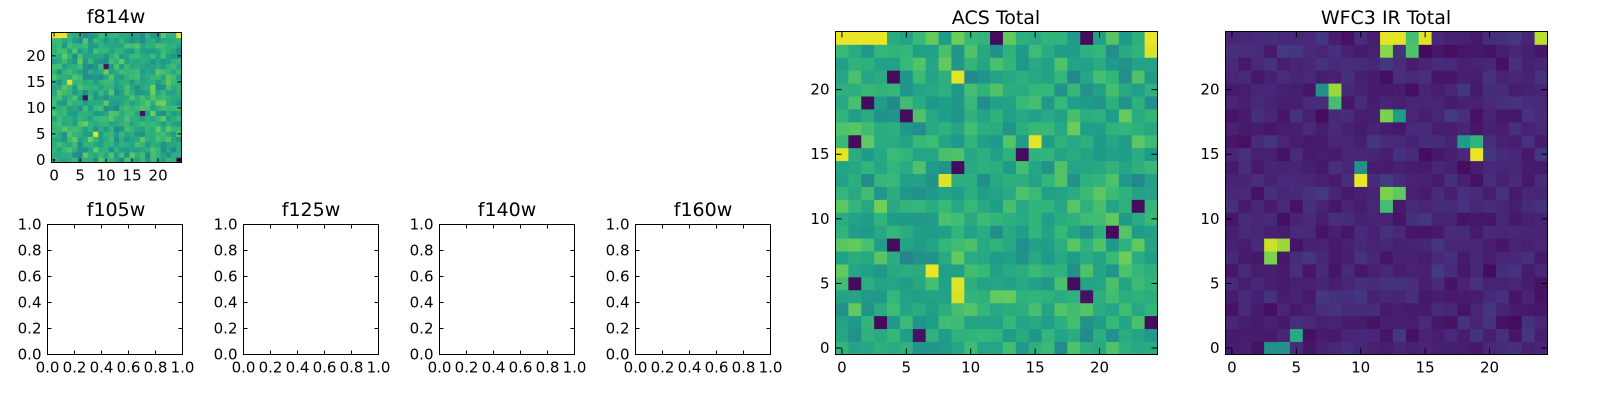 This screenshot has height=400, width=1600. What do you see at coordinates (325, 368) in the screenshot?
I see `x-tick-label: 0.6` at bounding box center [325, 368].